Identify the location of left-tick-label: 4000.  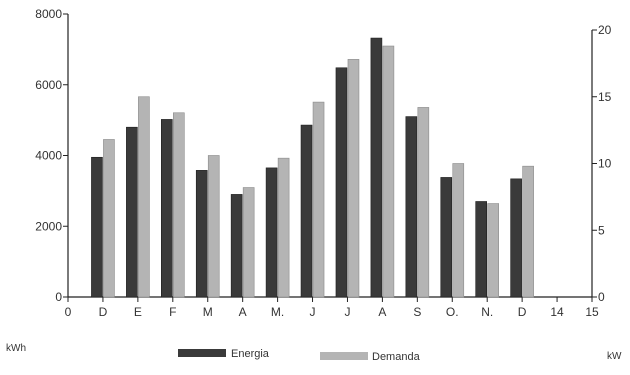
(48, 156).